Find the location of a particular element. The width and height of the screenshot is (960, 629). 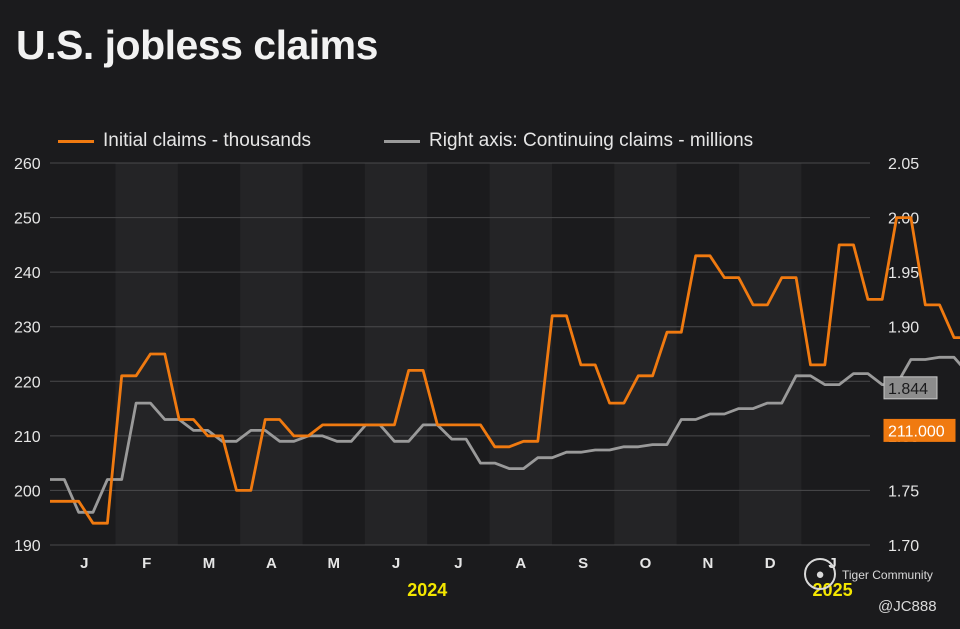

continuing-last-value-tag: 1.844 is located at coordinates (910, 388).